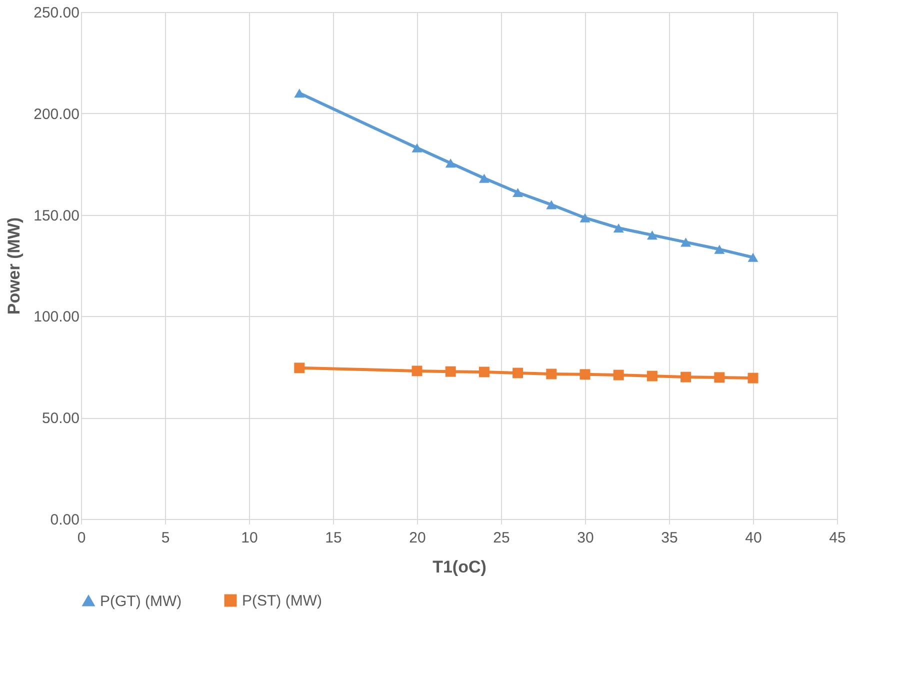  Describe the element at coordinates (459, 567) in the screenshot. I see `x-axis-title: T1(oC)` at that location.